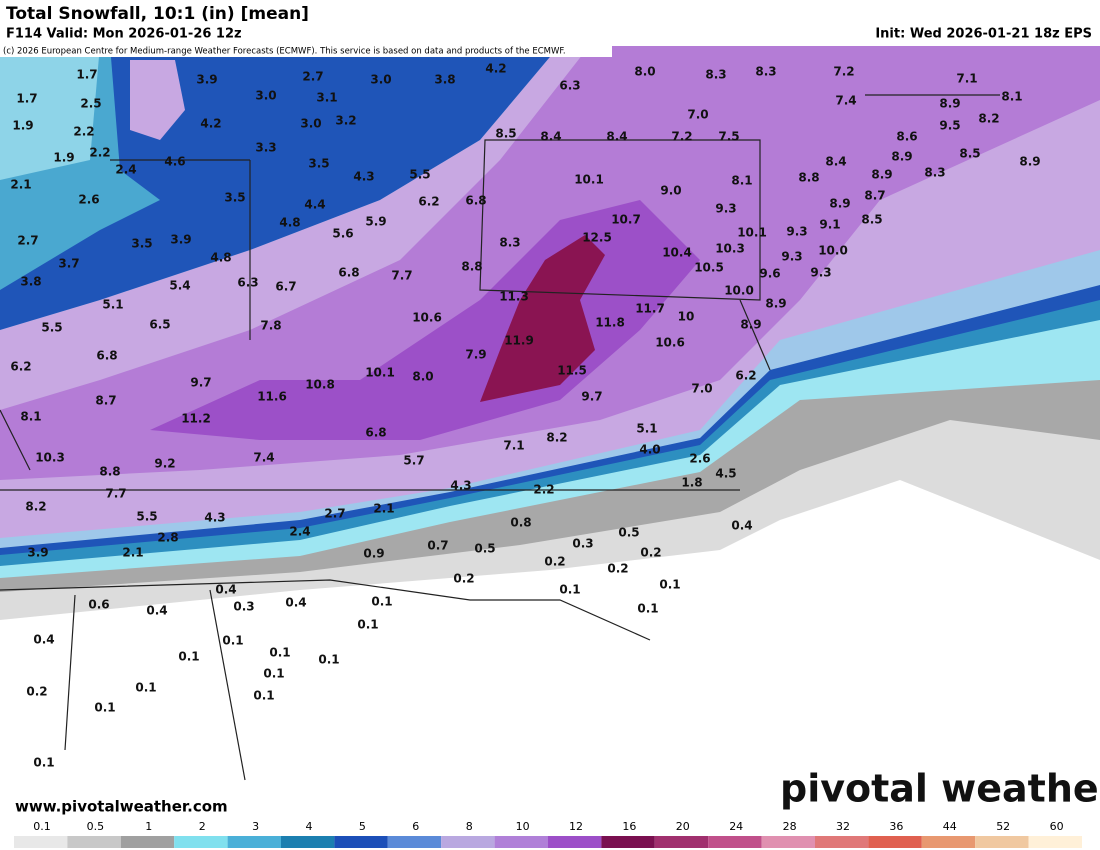  I want to click on point-value: 7.1, so click(966, 79).